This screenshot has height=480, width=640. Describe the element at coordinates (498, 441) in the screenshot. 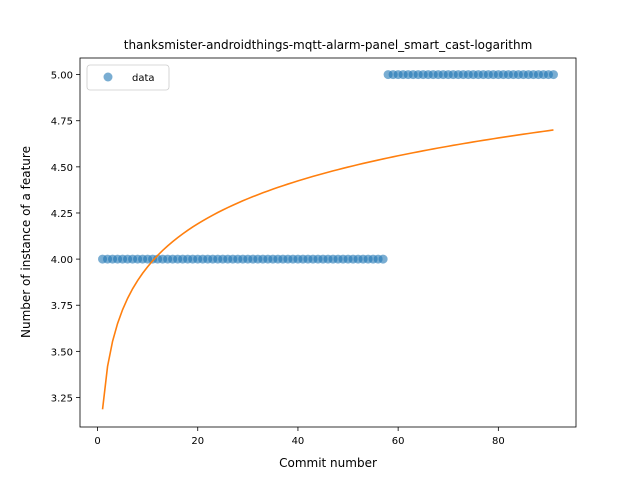

I see `x-tick-label: 80` at that location.